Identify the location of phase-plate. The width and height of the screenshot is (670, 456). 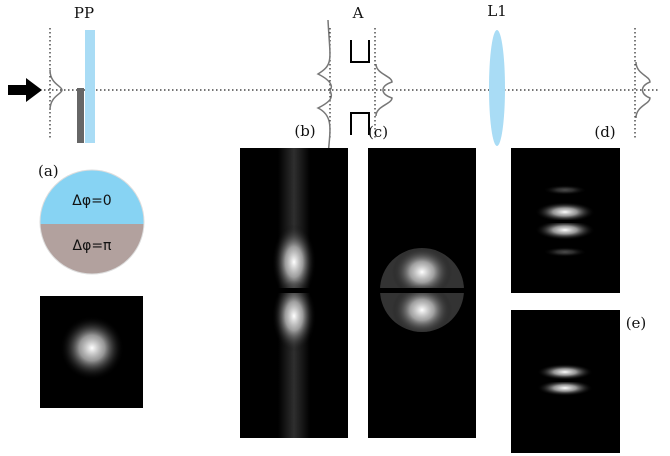
(90, 86).